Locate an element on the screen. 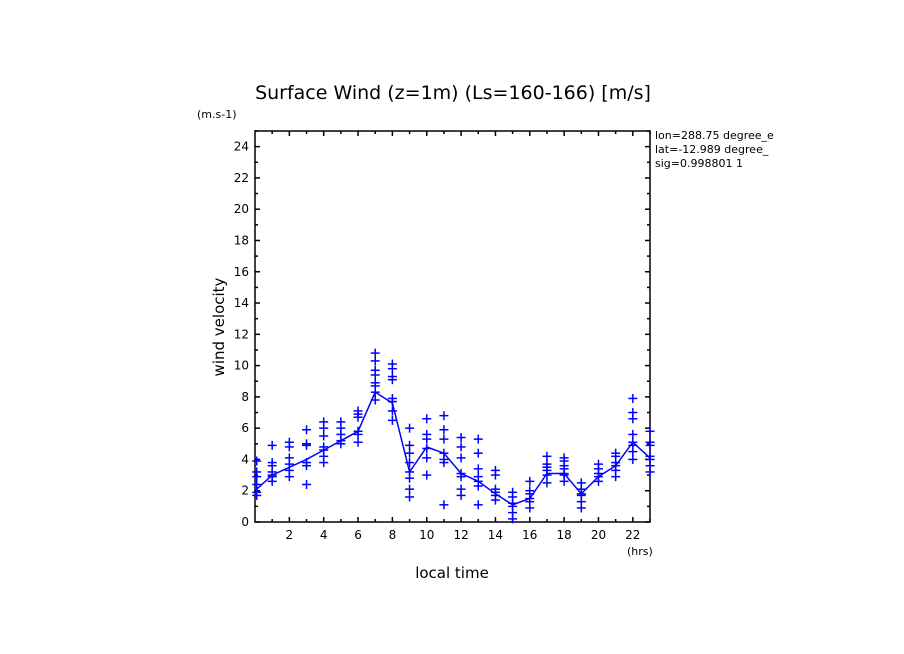  scatter-markers is located at coordinates (453, 436).